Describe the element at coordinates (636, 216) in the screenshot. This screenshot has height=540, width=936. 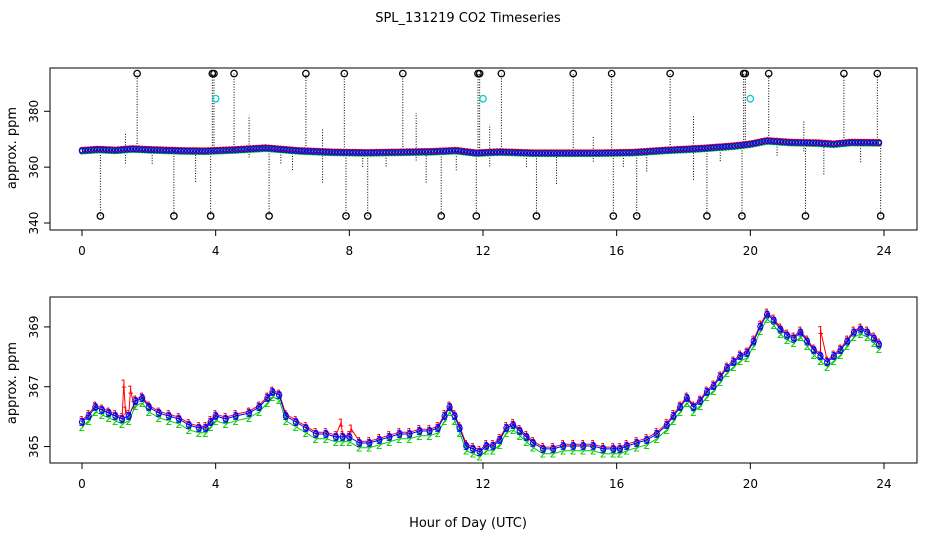
I see `flag-low-point` at that location.